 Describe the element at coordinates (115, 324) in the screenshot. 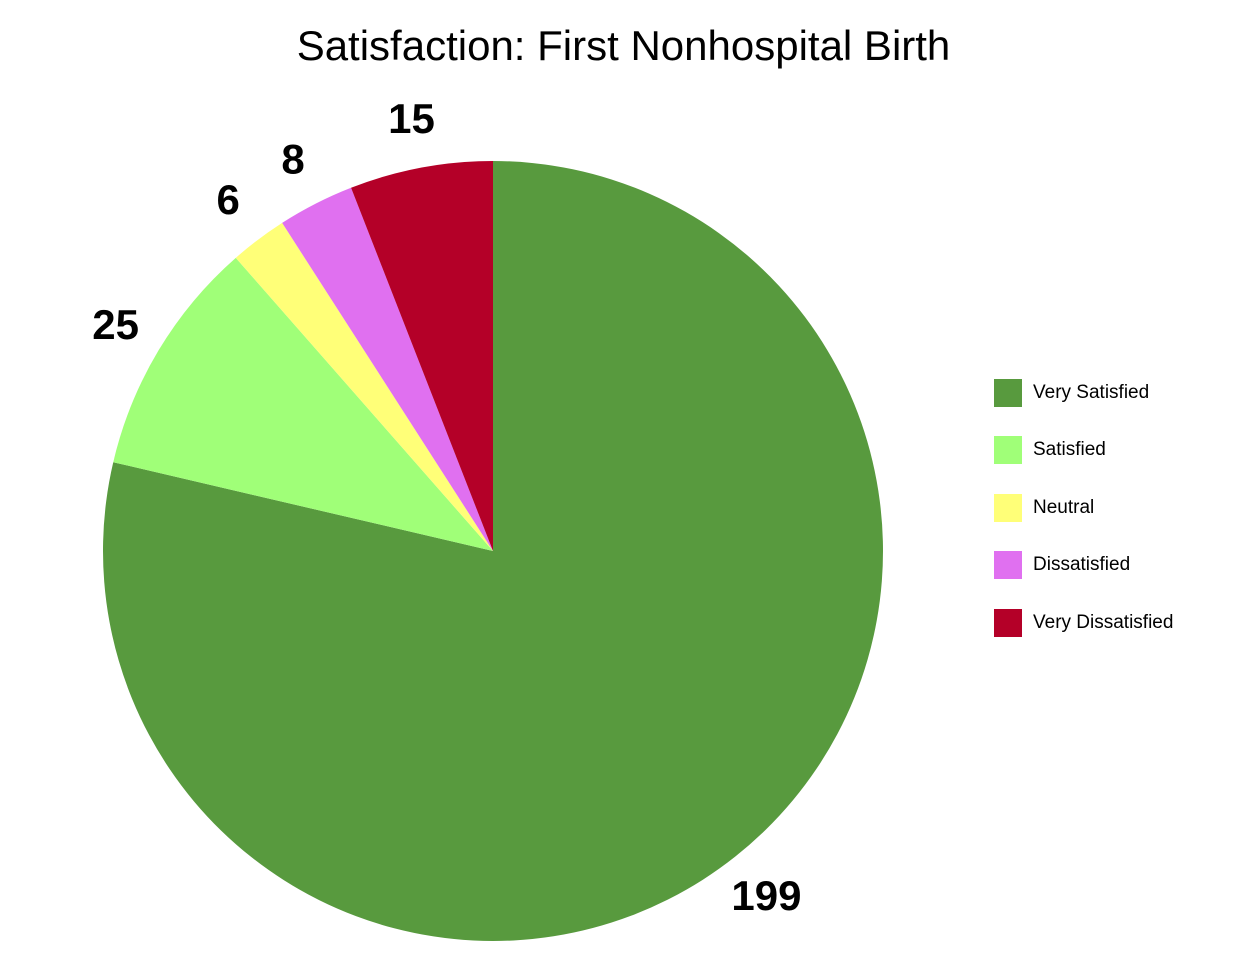

I see `data-label: 25` at that location.